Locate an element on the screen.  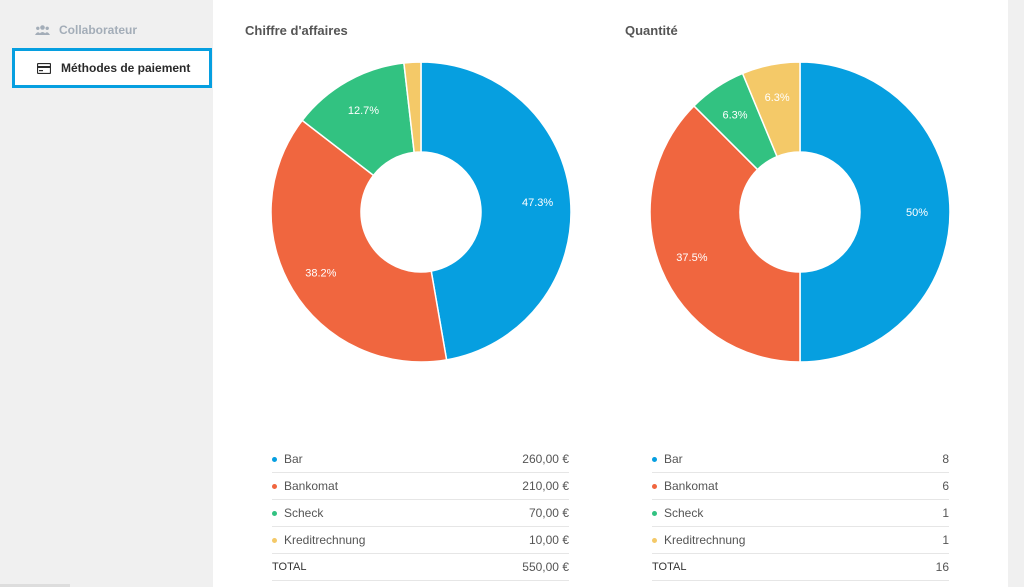
legend-value: 8 is located at coordinates (945, 459).